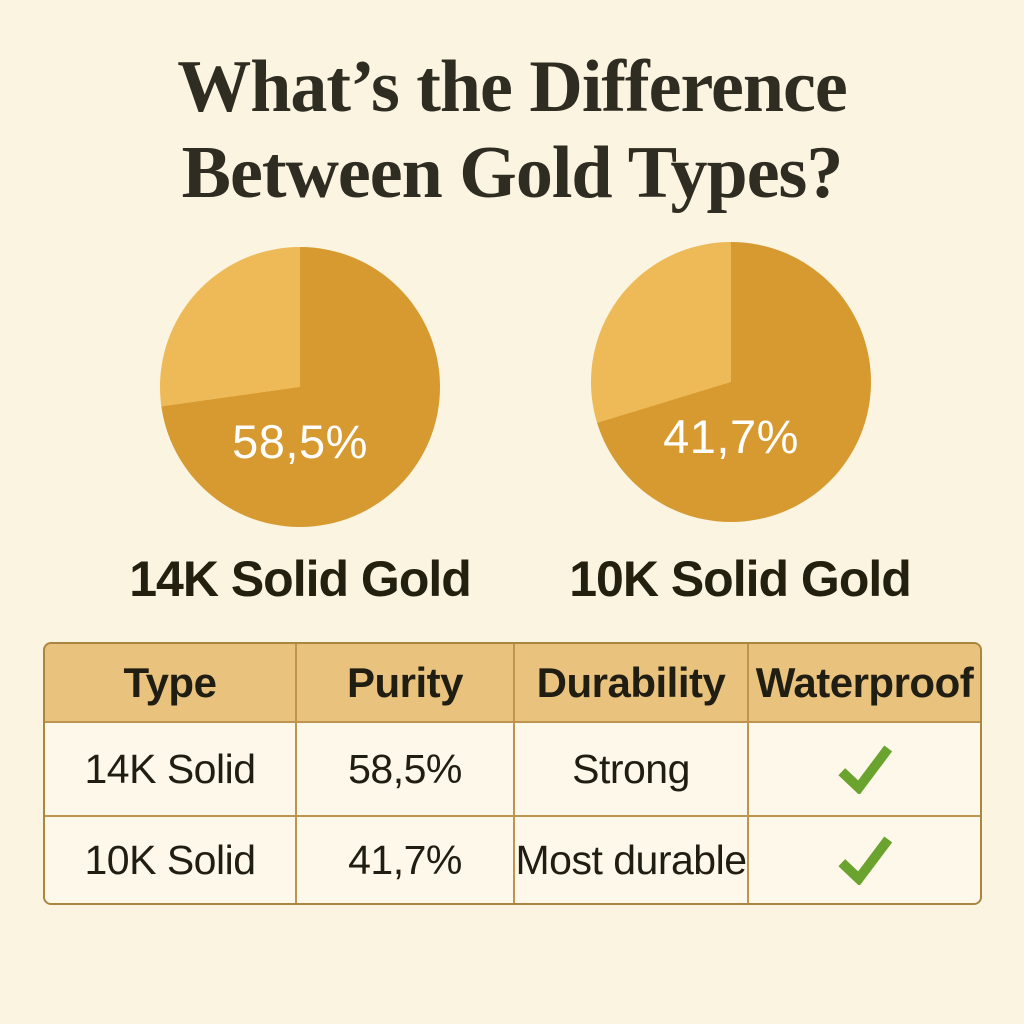 Image resolution: width=1024 pixels, height=1024 pixels. I want to click on title-line-1: What’s the Difference, so click(512, 87).